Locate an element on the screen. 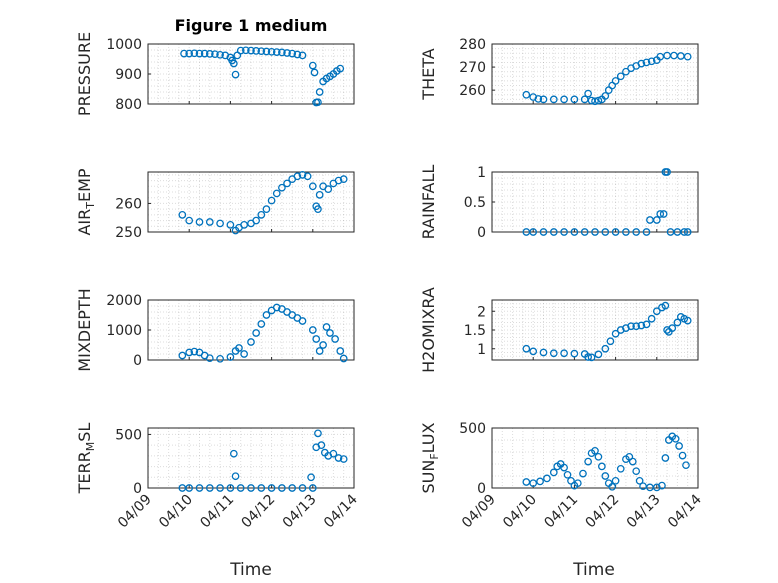 The height and width of the screenshot is (583, 778). y-tick-label: 260 is located at coordinates (472, 91).